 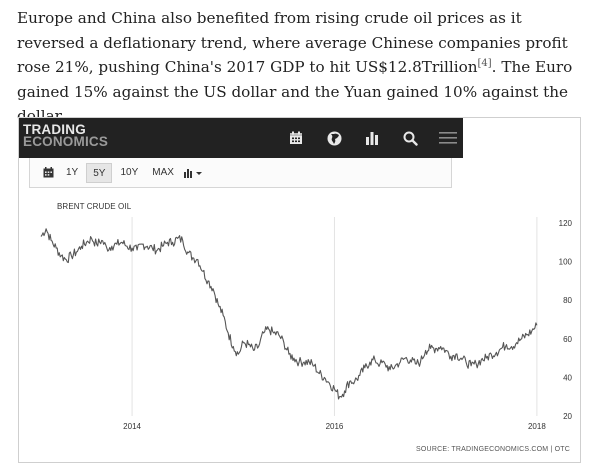 What do you see at coordinates (99, 172) in the screenshot?
I see `range-5y-button: 5Y` at bounding box center [99, 172].